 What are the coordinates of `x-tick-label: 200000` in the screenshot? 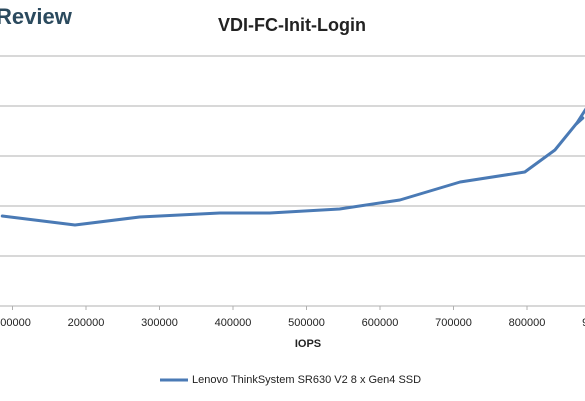 It's located at (86, 323).